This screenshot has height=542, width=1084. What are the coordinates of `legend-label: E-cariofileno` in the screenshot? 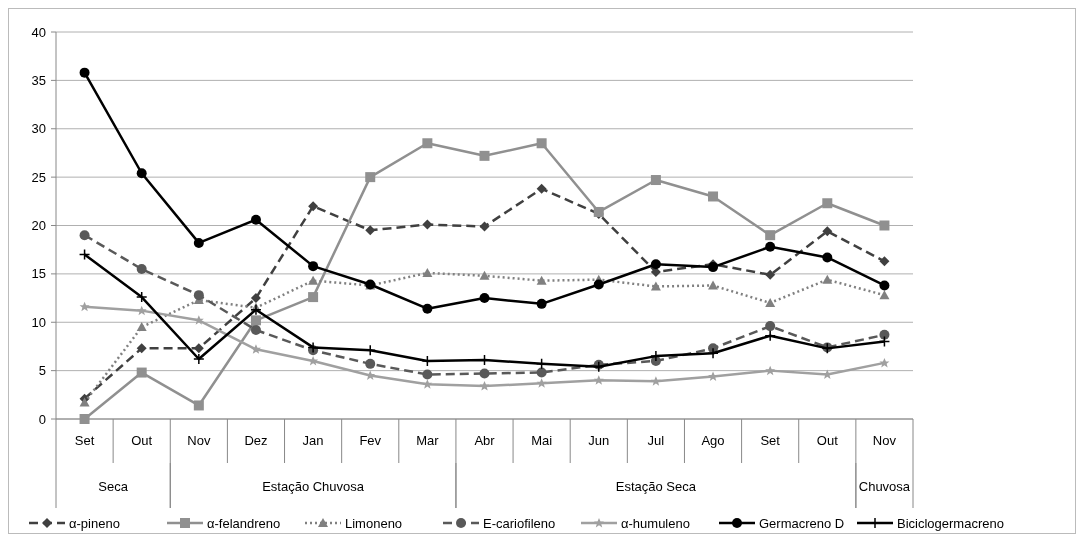 It's located at (519, 523).